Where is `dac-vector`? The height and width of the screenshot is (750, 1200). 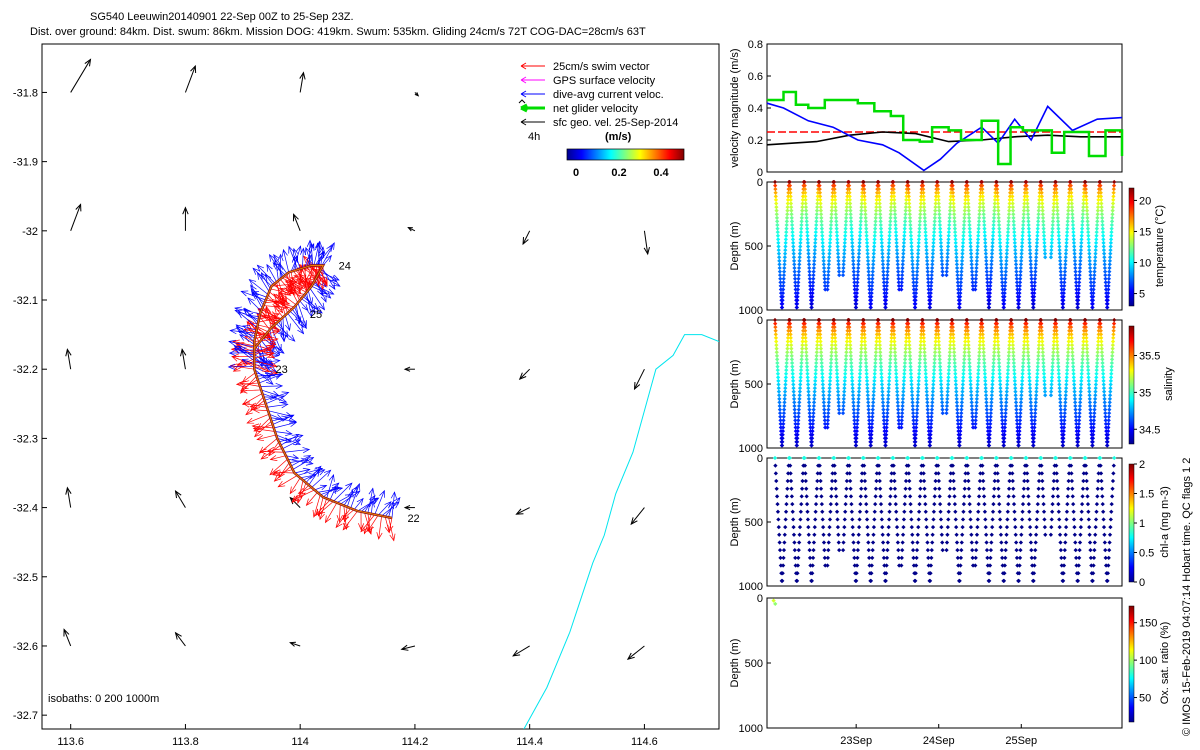
dac-vector is located at coordinates (244, 351).